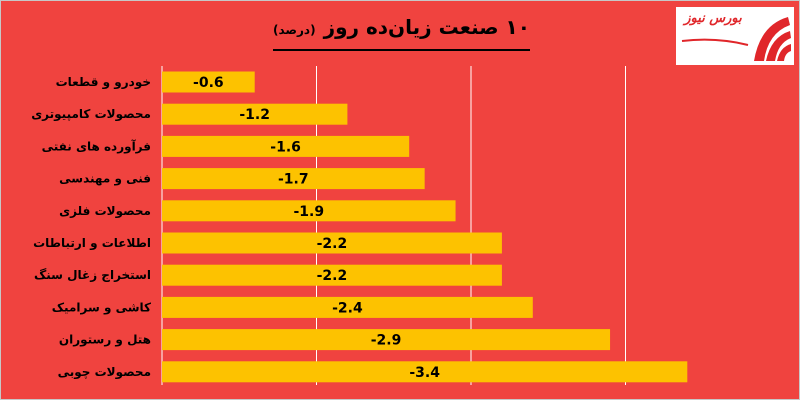 The image size is (800, 400). I want to click on category-label: محصولات کامپیوتری, so click(91, 114).